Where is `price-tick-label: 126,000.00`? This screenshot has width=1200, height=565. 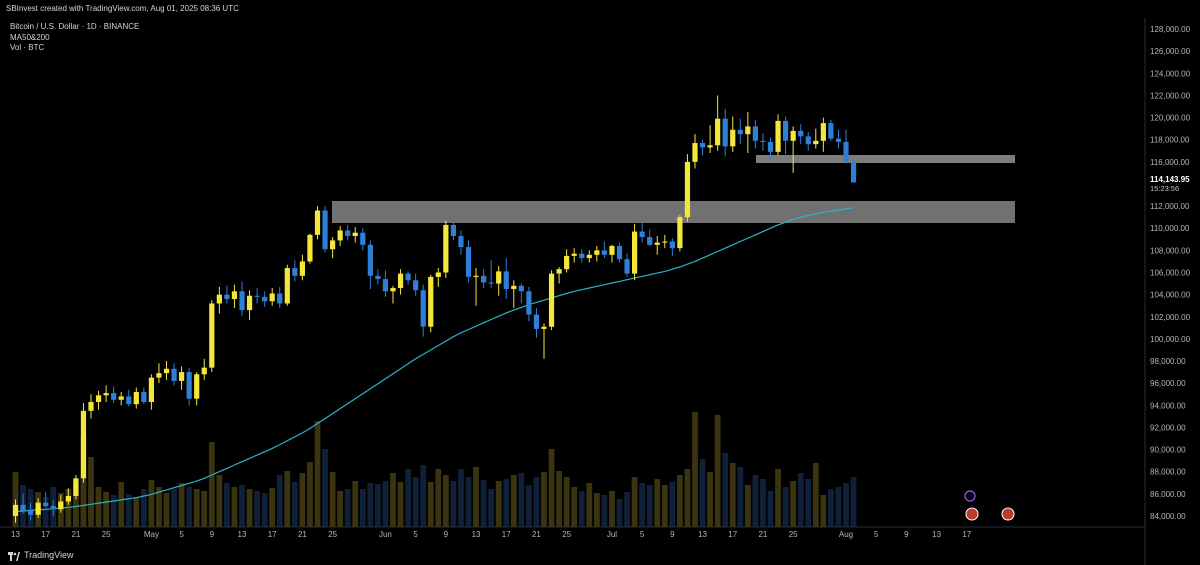
price-tick-label: 126,000.00 is located at coordinates (1170, 51).